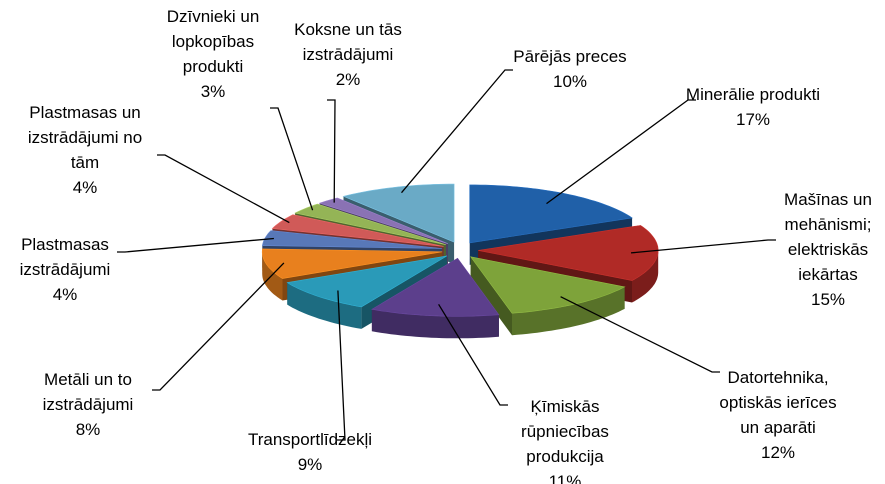 The height and width of the screenshot is (484, 885). I want to click on value-label: 2%, so click(348, 79).